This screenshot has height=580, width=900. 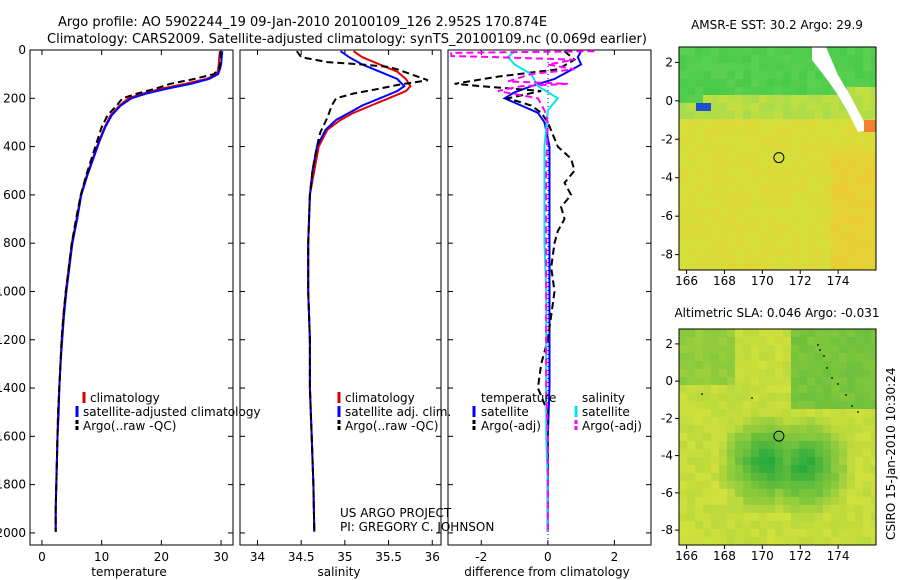 What do you see at coordinates (13, 340) in the screenshot?
I see `depth-tick-label: 1200` at bounding box center [13, 340].